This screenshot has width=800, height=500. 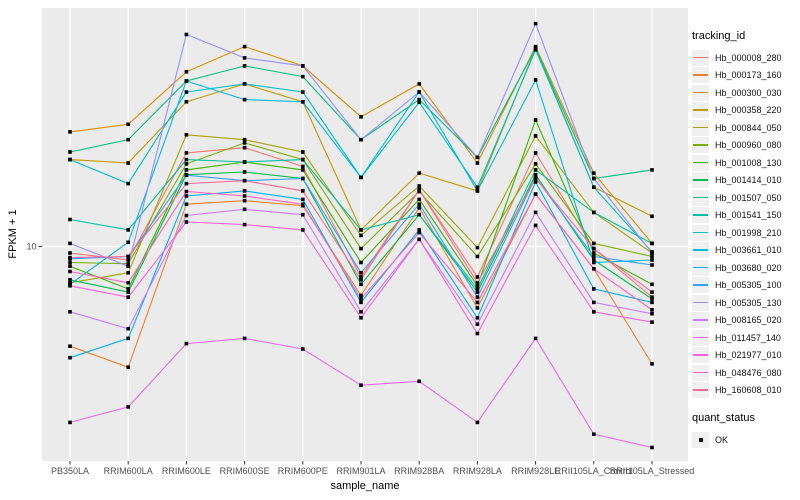 I want to click on x-tick-label: RRIM928LE, so click(x=535, y=471).